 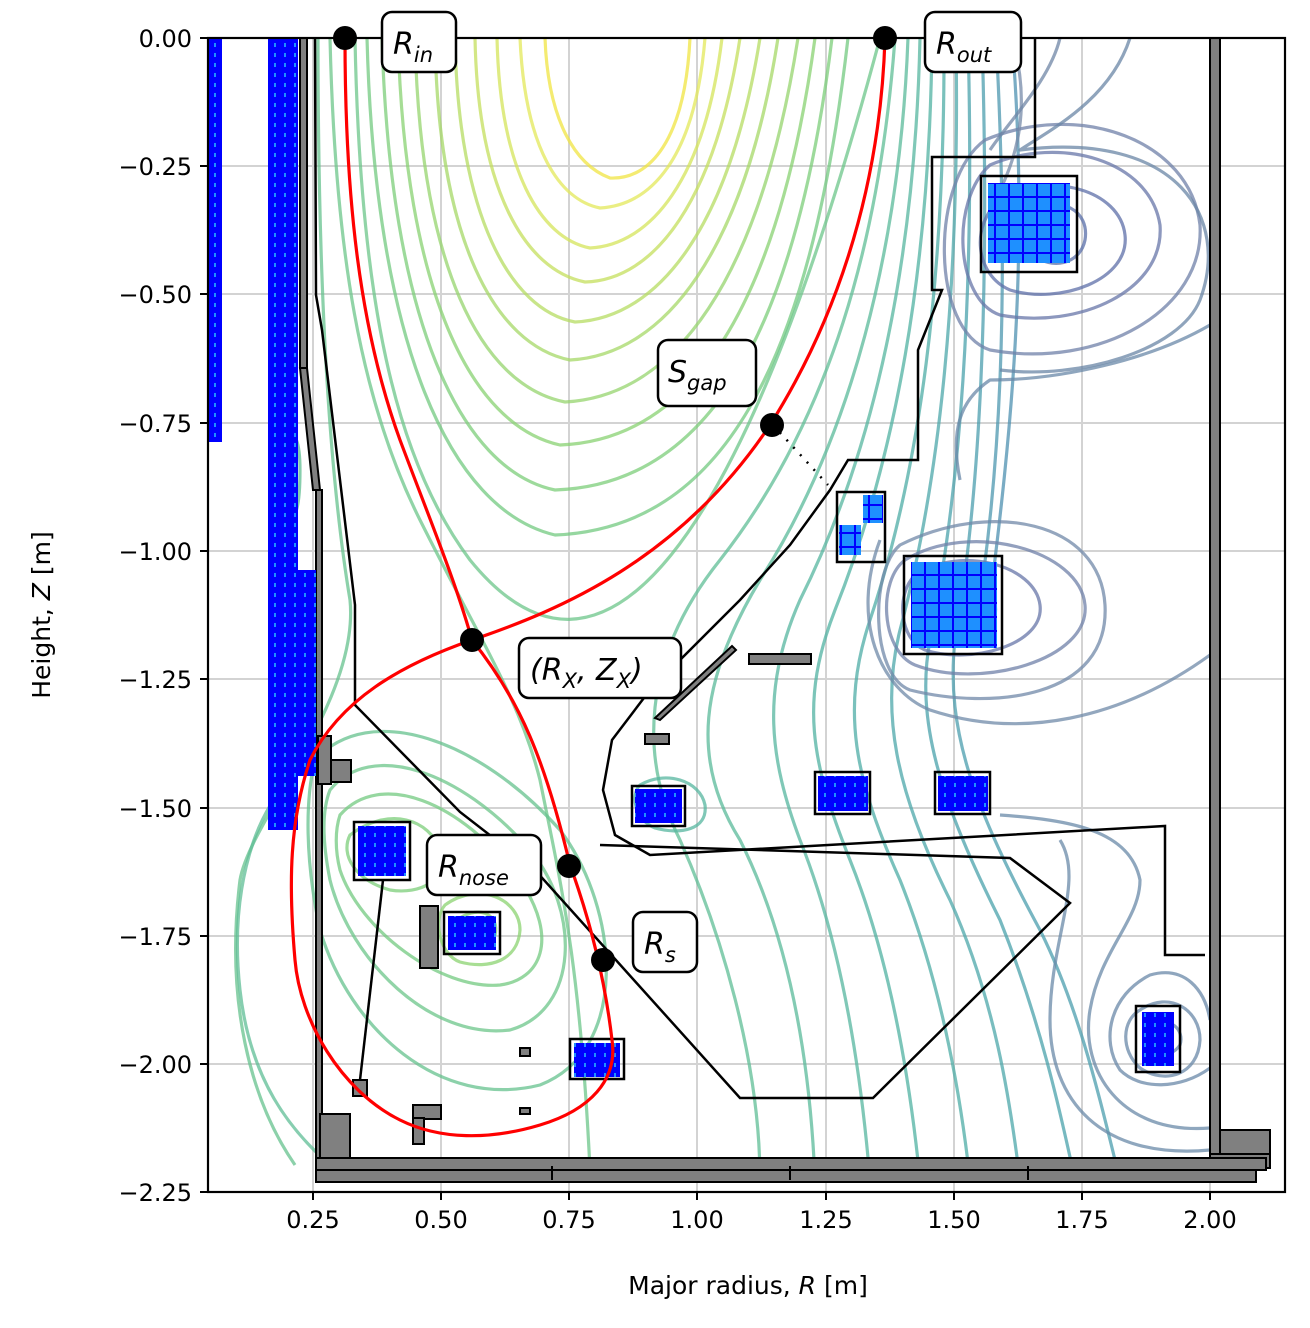 I want to click on label-rout: Rout, so click(x=973, y=42).